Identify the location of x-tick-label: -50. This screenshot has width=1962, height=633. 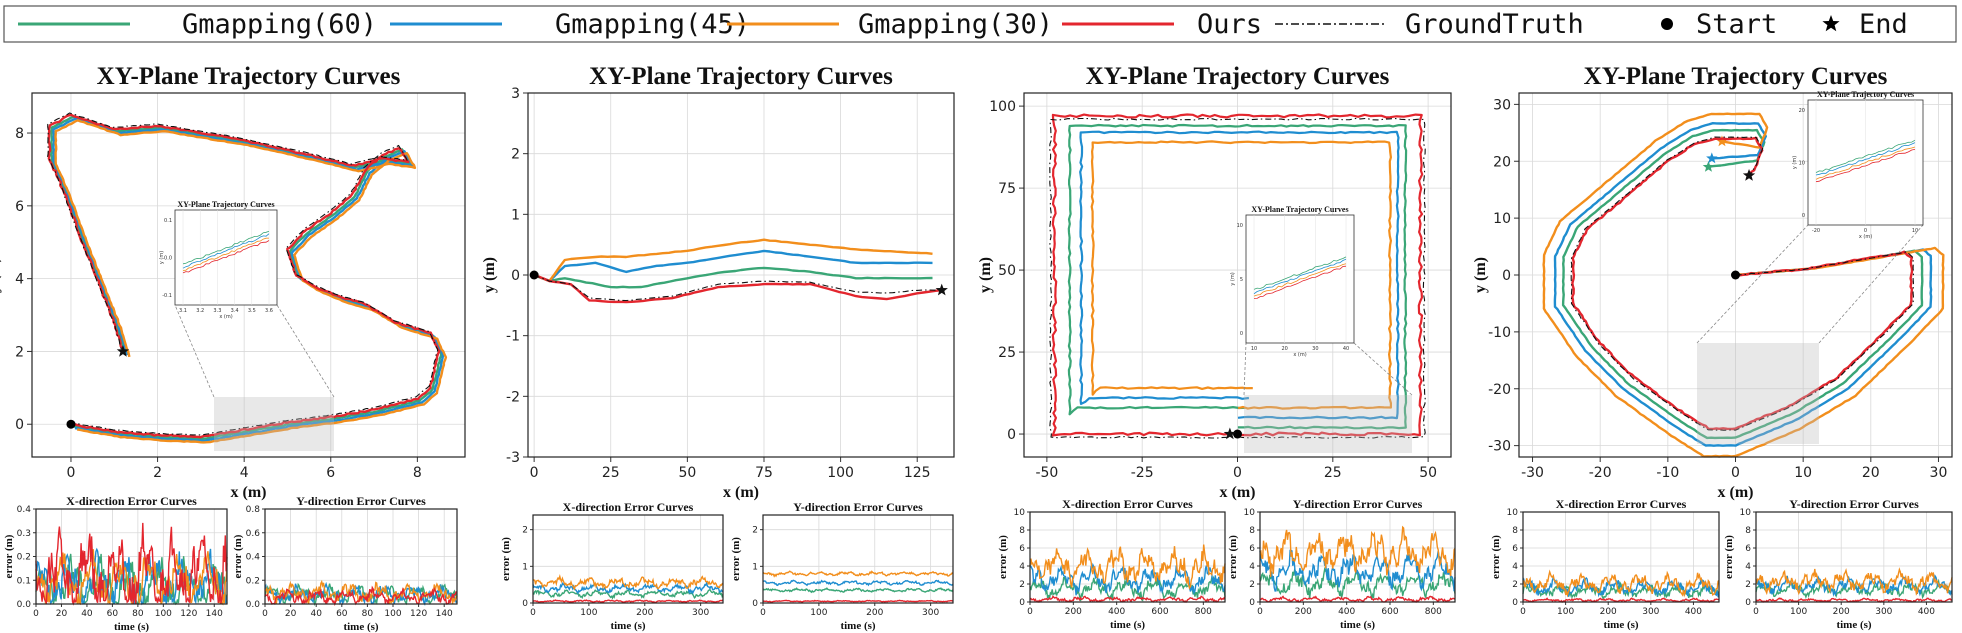
(1046, 473).